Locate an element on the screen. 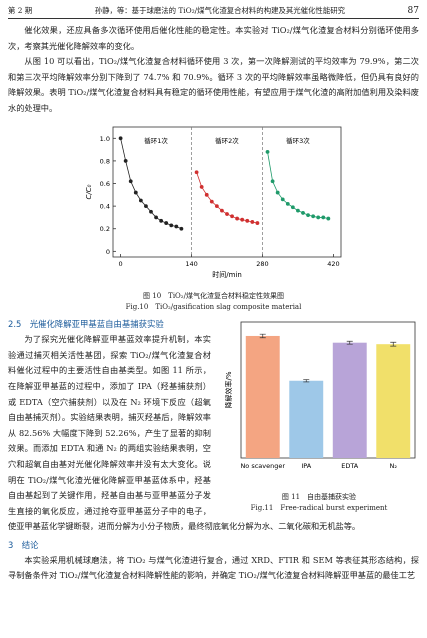  caption: Fig.11 Free-radical burst experiment is located at coordinates (319, 507).